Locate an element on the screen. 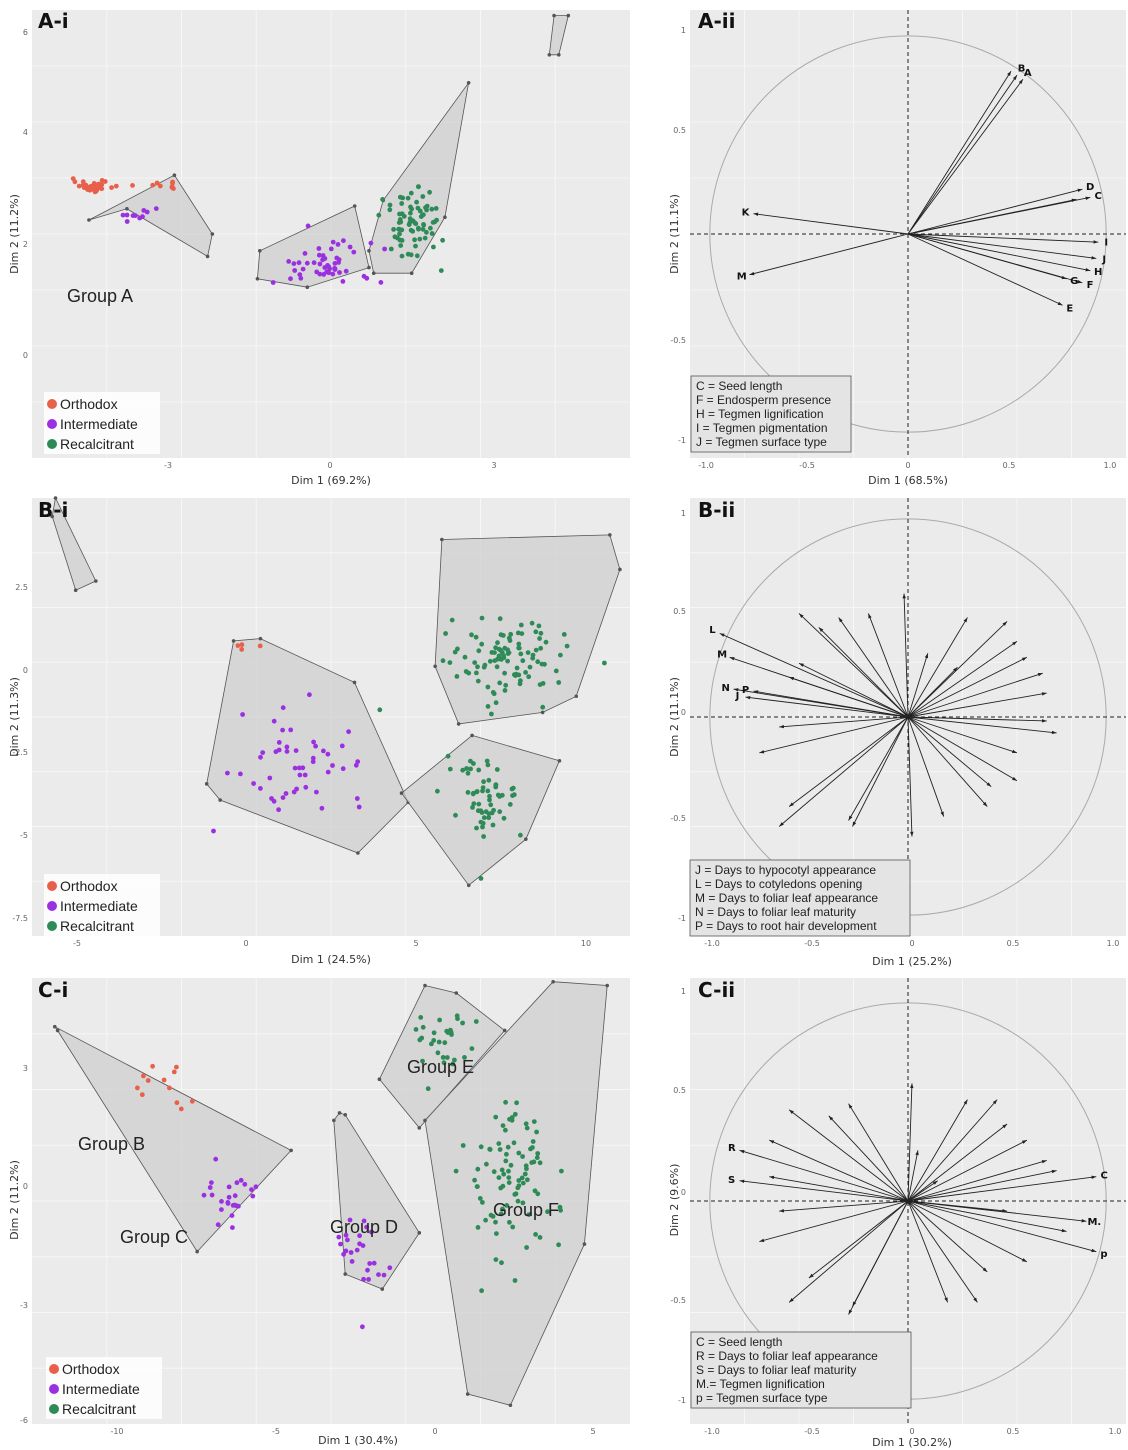  x-tick-label: 10 is located at coordinates (586, 943).